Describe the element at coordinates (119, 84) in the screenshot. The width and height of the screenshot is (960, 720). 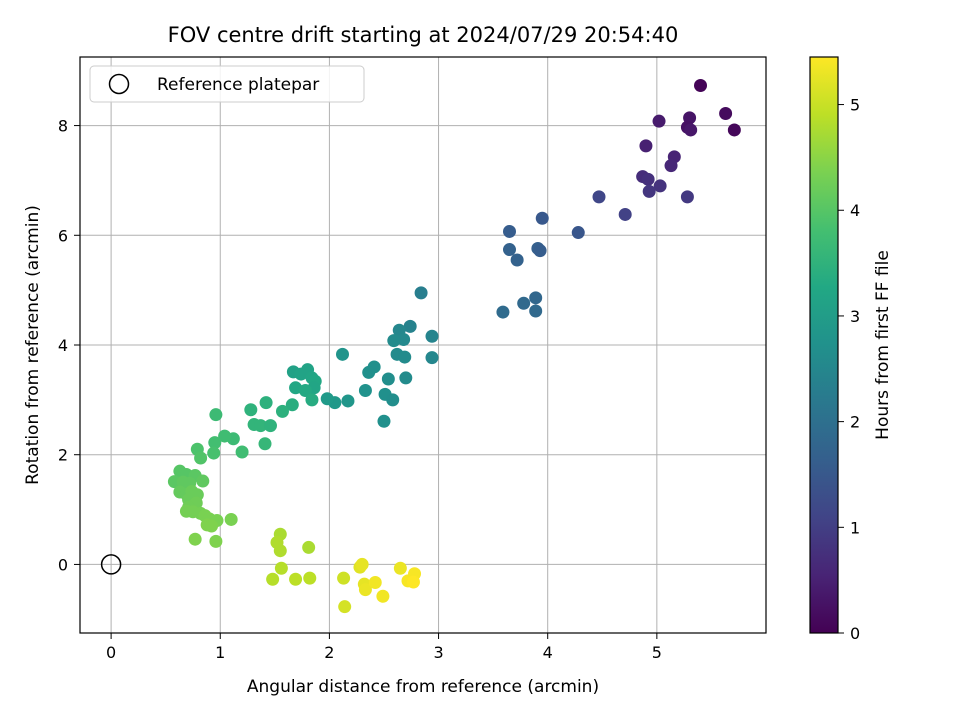
I see `legend-marker-icon` at that location.